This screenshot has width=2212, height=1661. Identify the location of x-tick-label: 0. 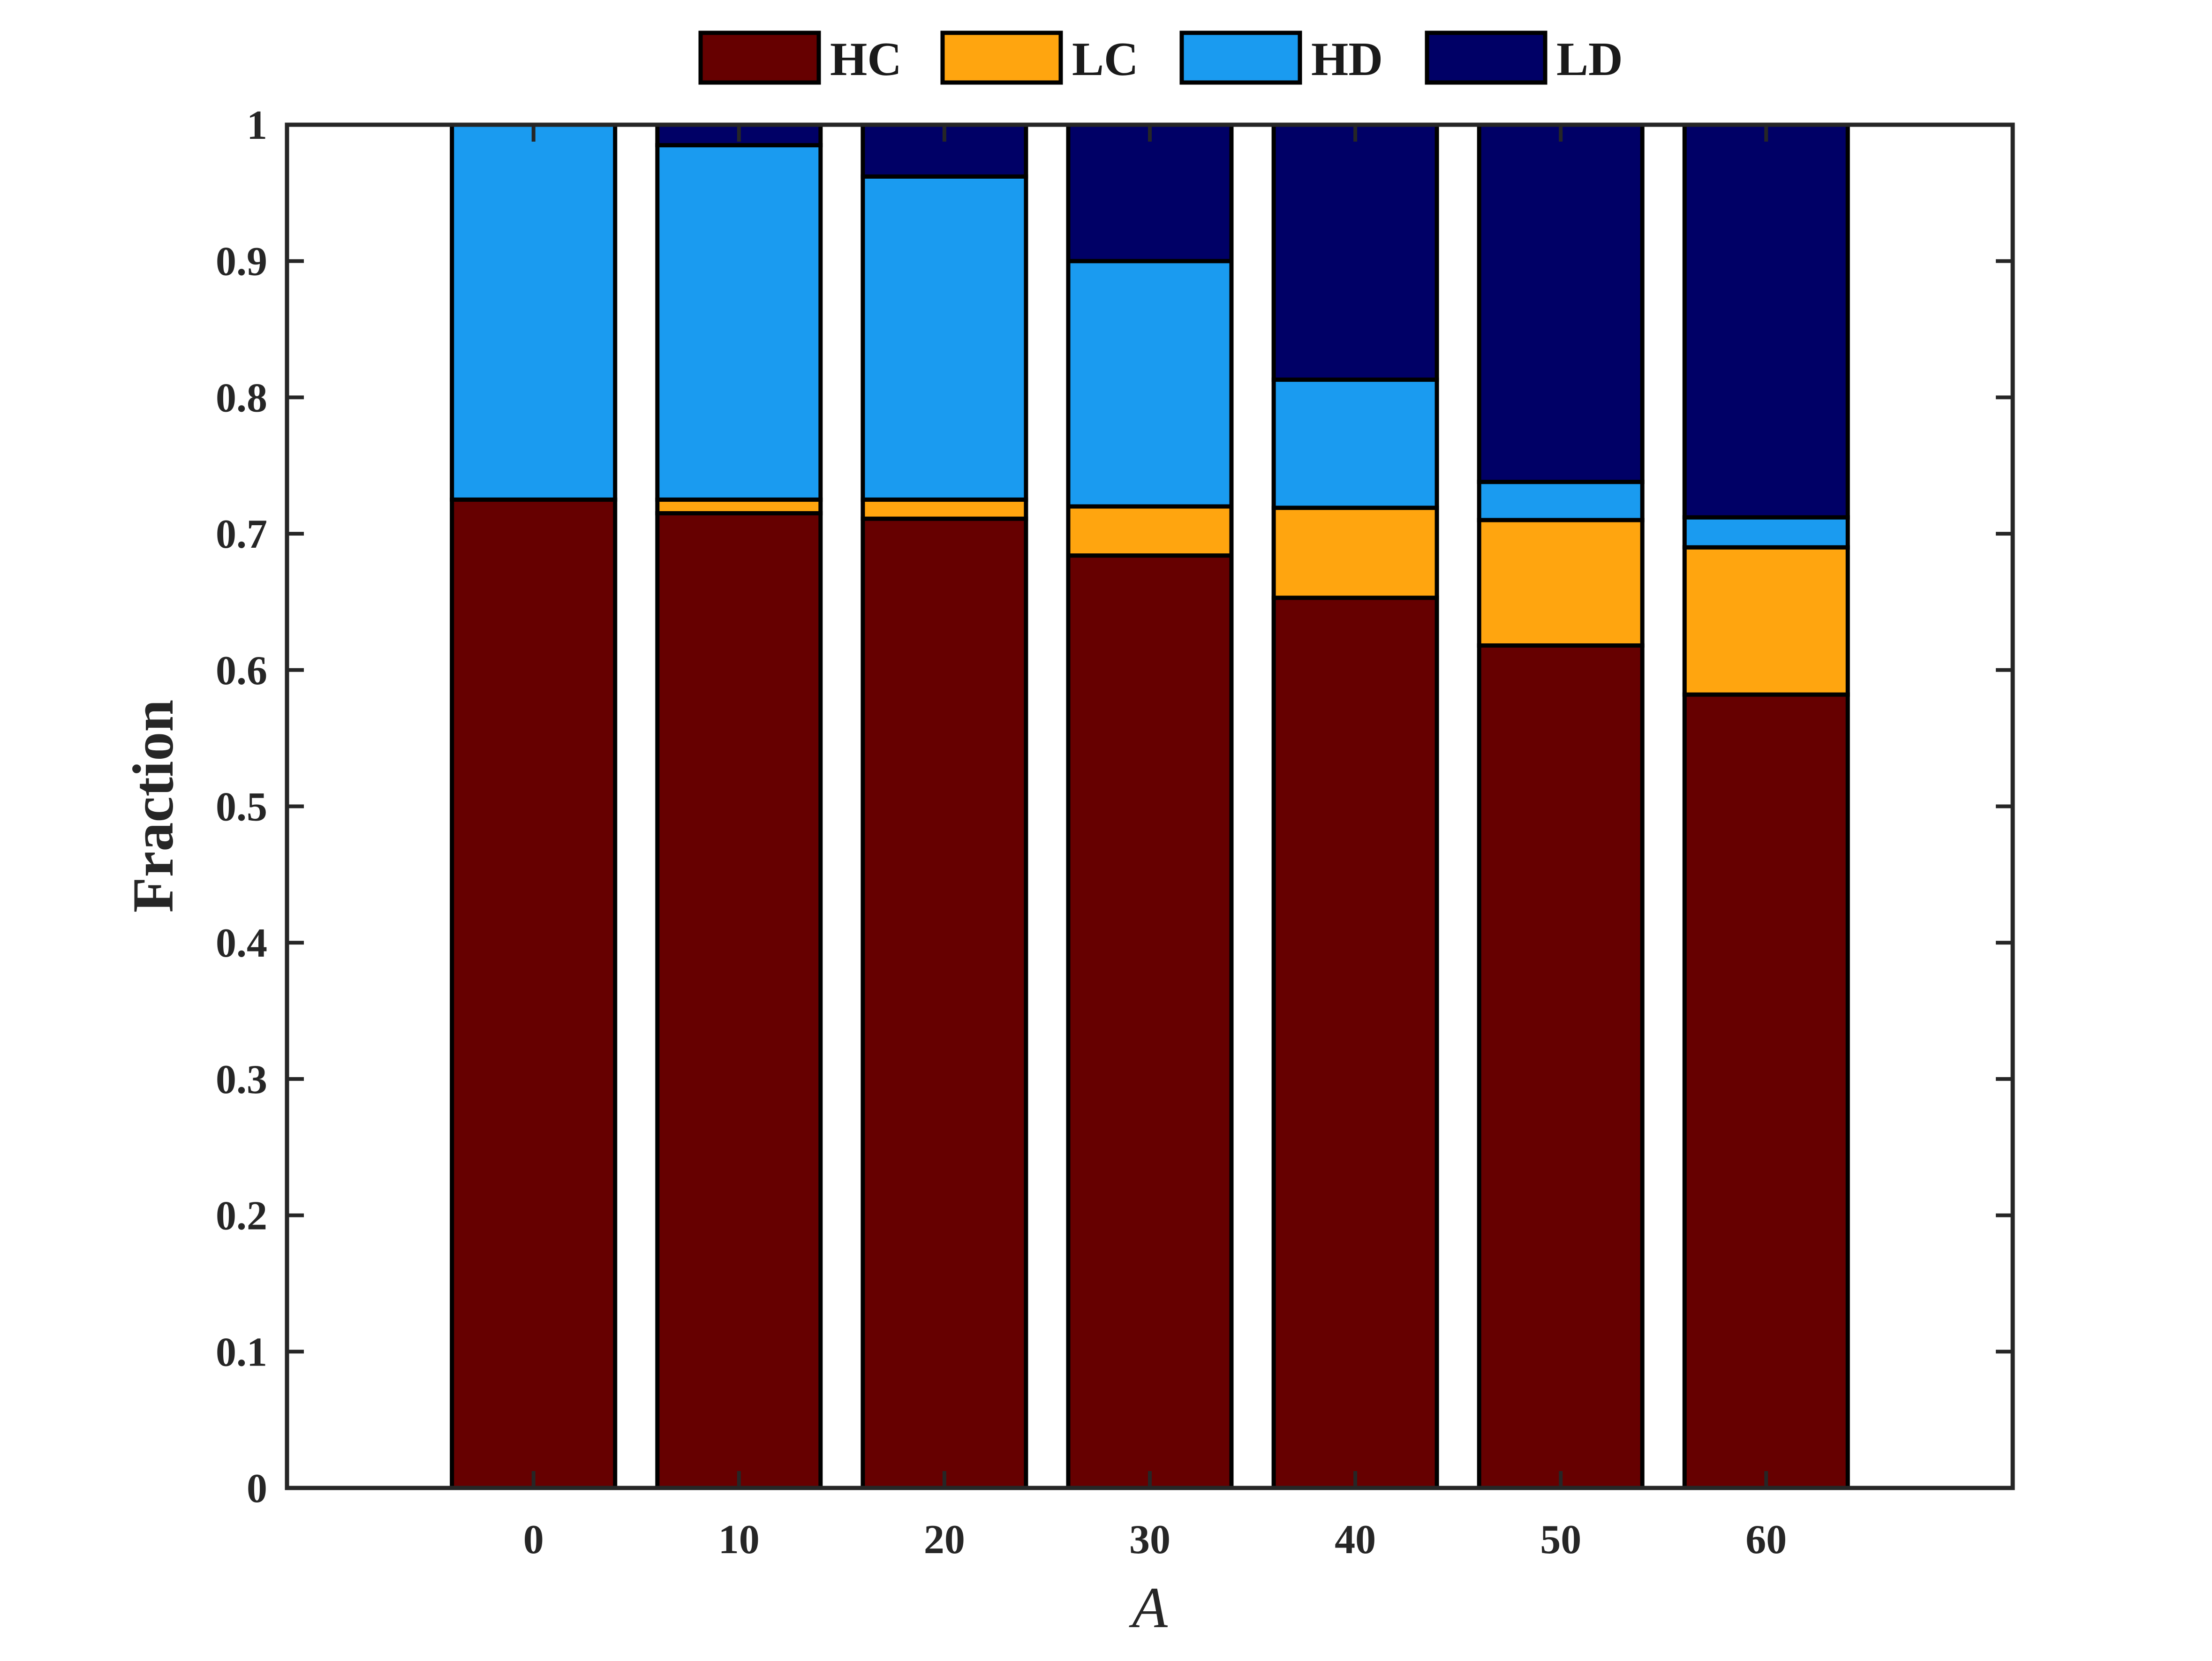
(533, 1540).